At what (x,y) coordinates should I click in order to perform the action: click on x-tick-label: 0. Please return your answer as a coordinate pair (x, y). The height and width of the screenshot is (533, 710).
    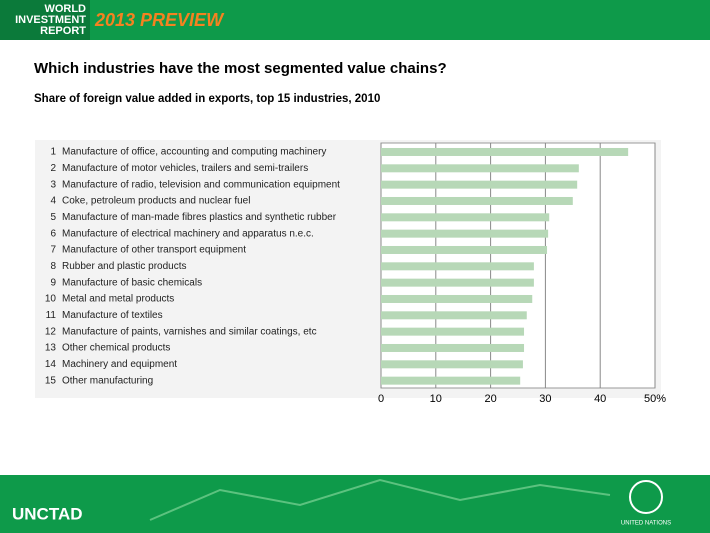
    Looking at the image, I should click on (381, 399).